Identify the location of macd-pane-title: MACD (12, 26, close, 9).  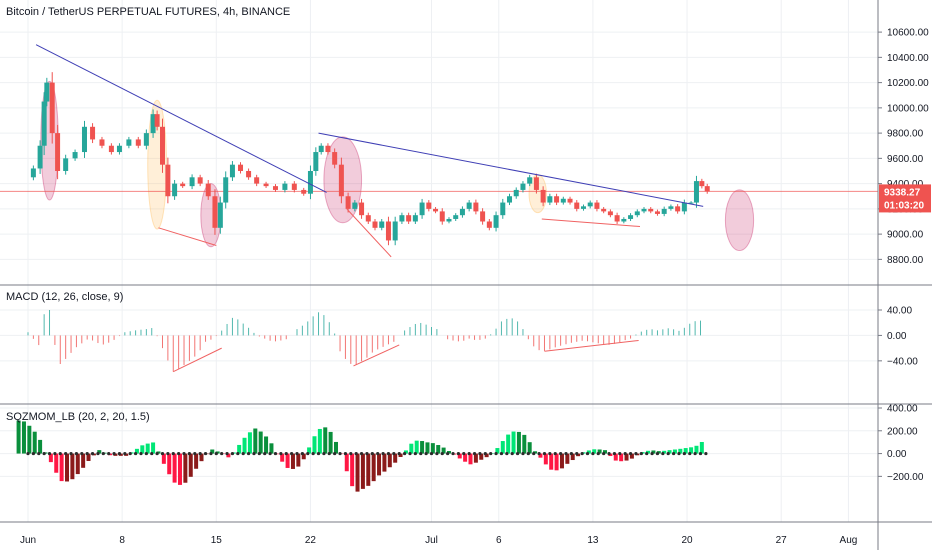
(64, 297).